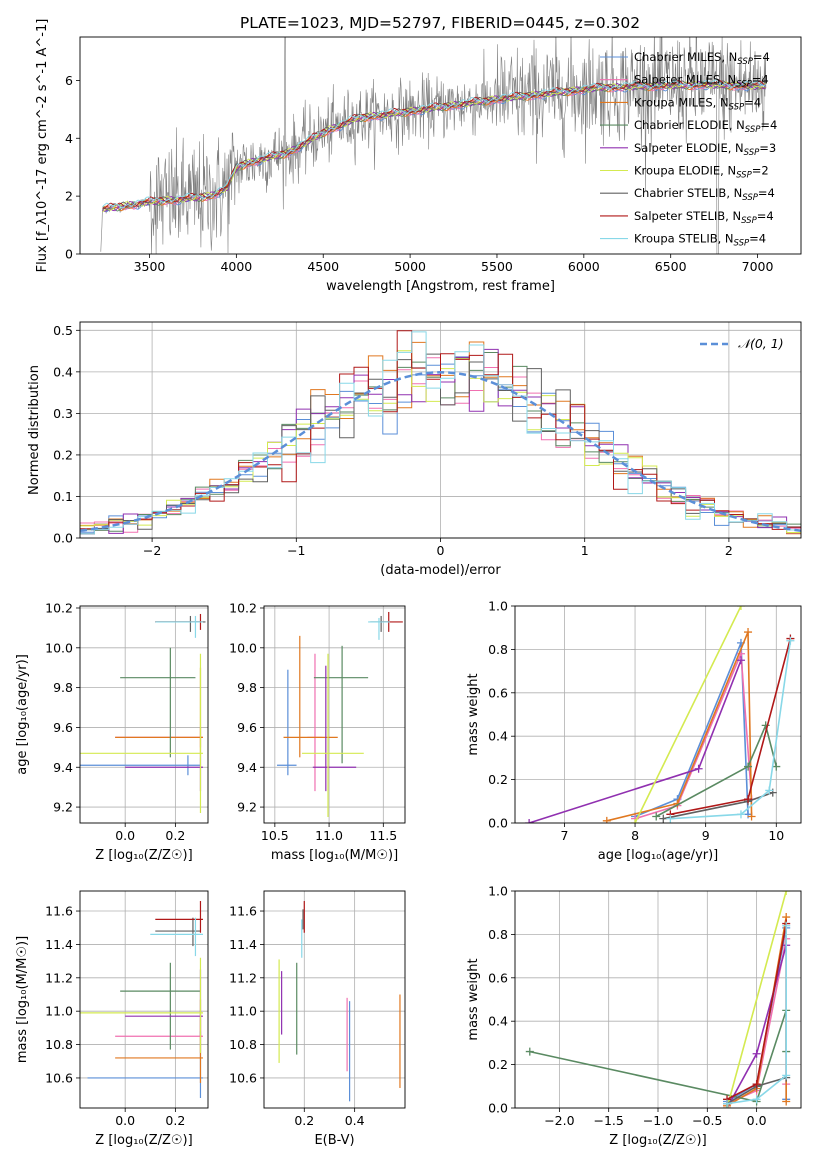  I want to click on x-tick-label: 9, so click(706, 835).